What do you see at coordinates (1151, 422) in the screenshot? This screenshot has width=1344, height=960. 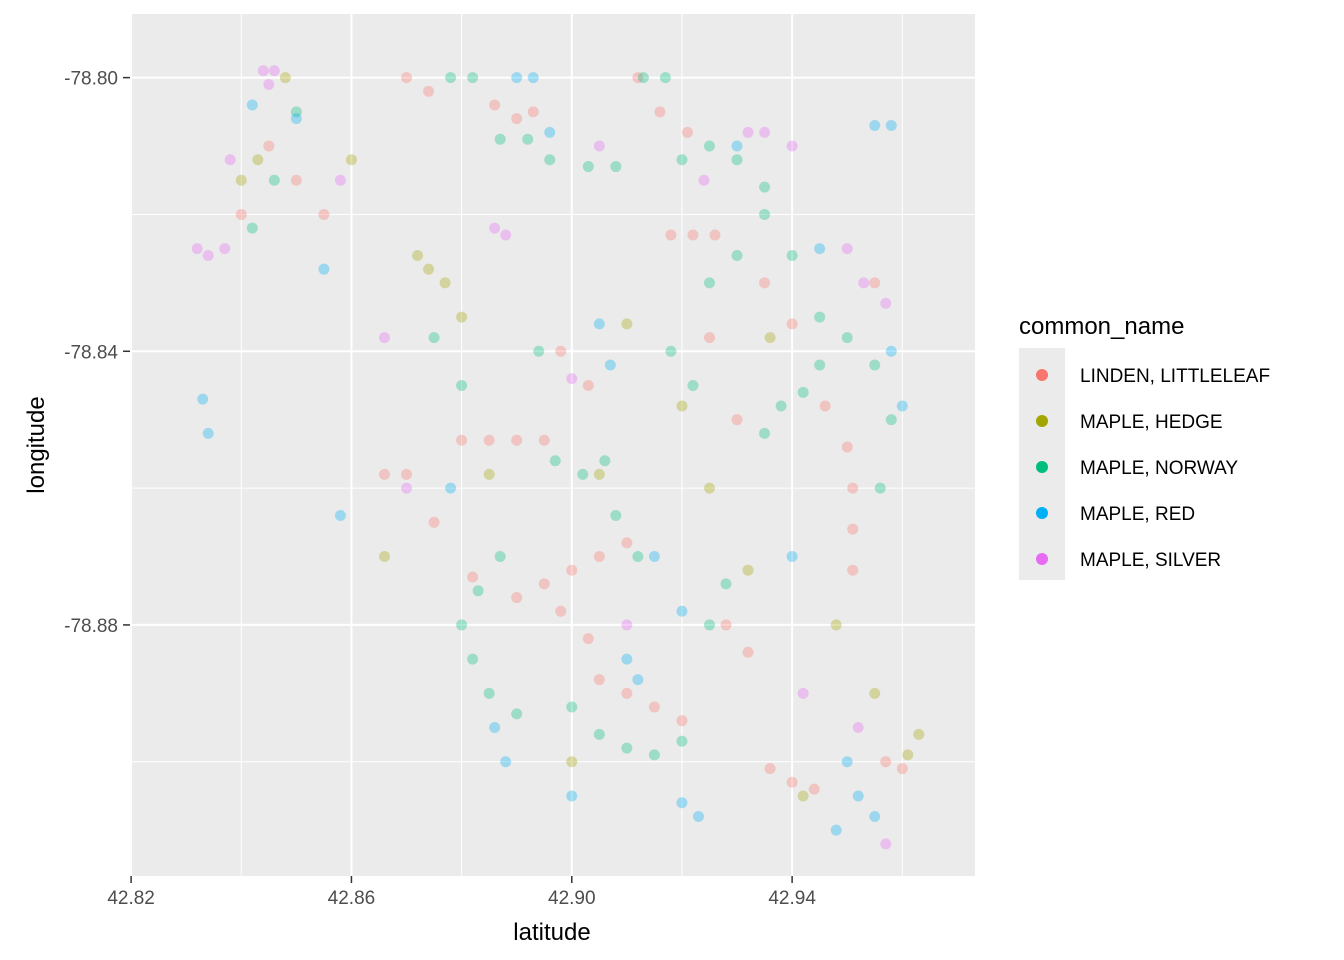 I see `legend-label: MAPLE, HEDGE` at bounding box center [1151, 422].